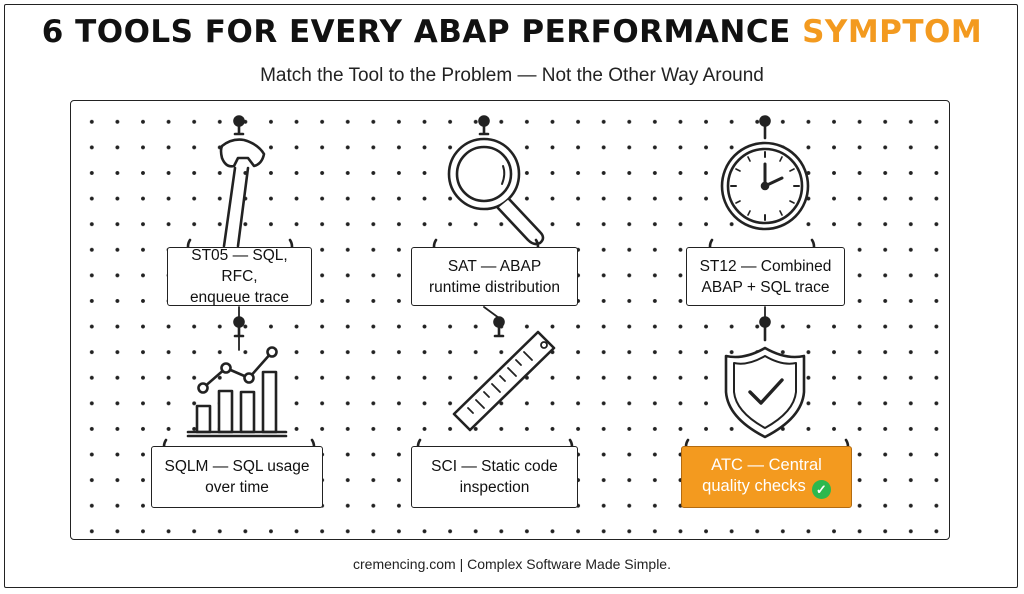 This screenshot has width=1024, height=594. I want to click on tool-card-st12: ST12 — Combined ABAP + SQL trace, so click(765, 276).